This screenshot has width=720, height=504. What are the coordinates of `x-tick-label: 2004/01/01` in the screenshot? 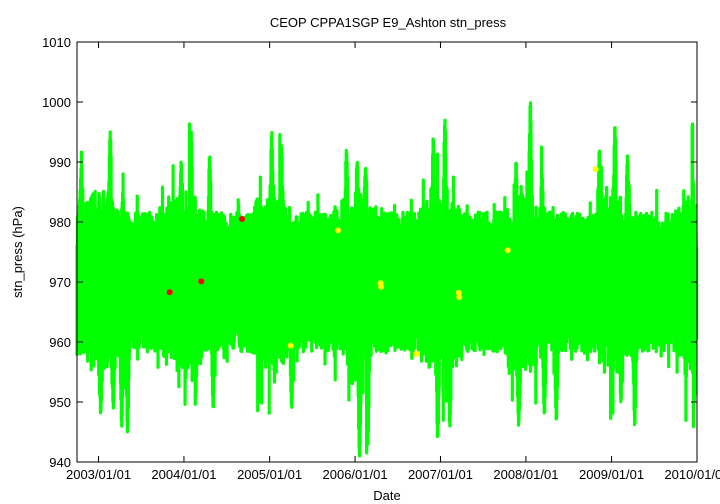 It's located at (183, 474).